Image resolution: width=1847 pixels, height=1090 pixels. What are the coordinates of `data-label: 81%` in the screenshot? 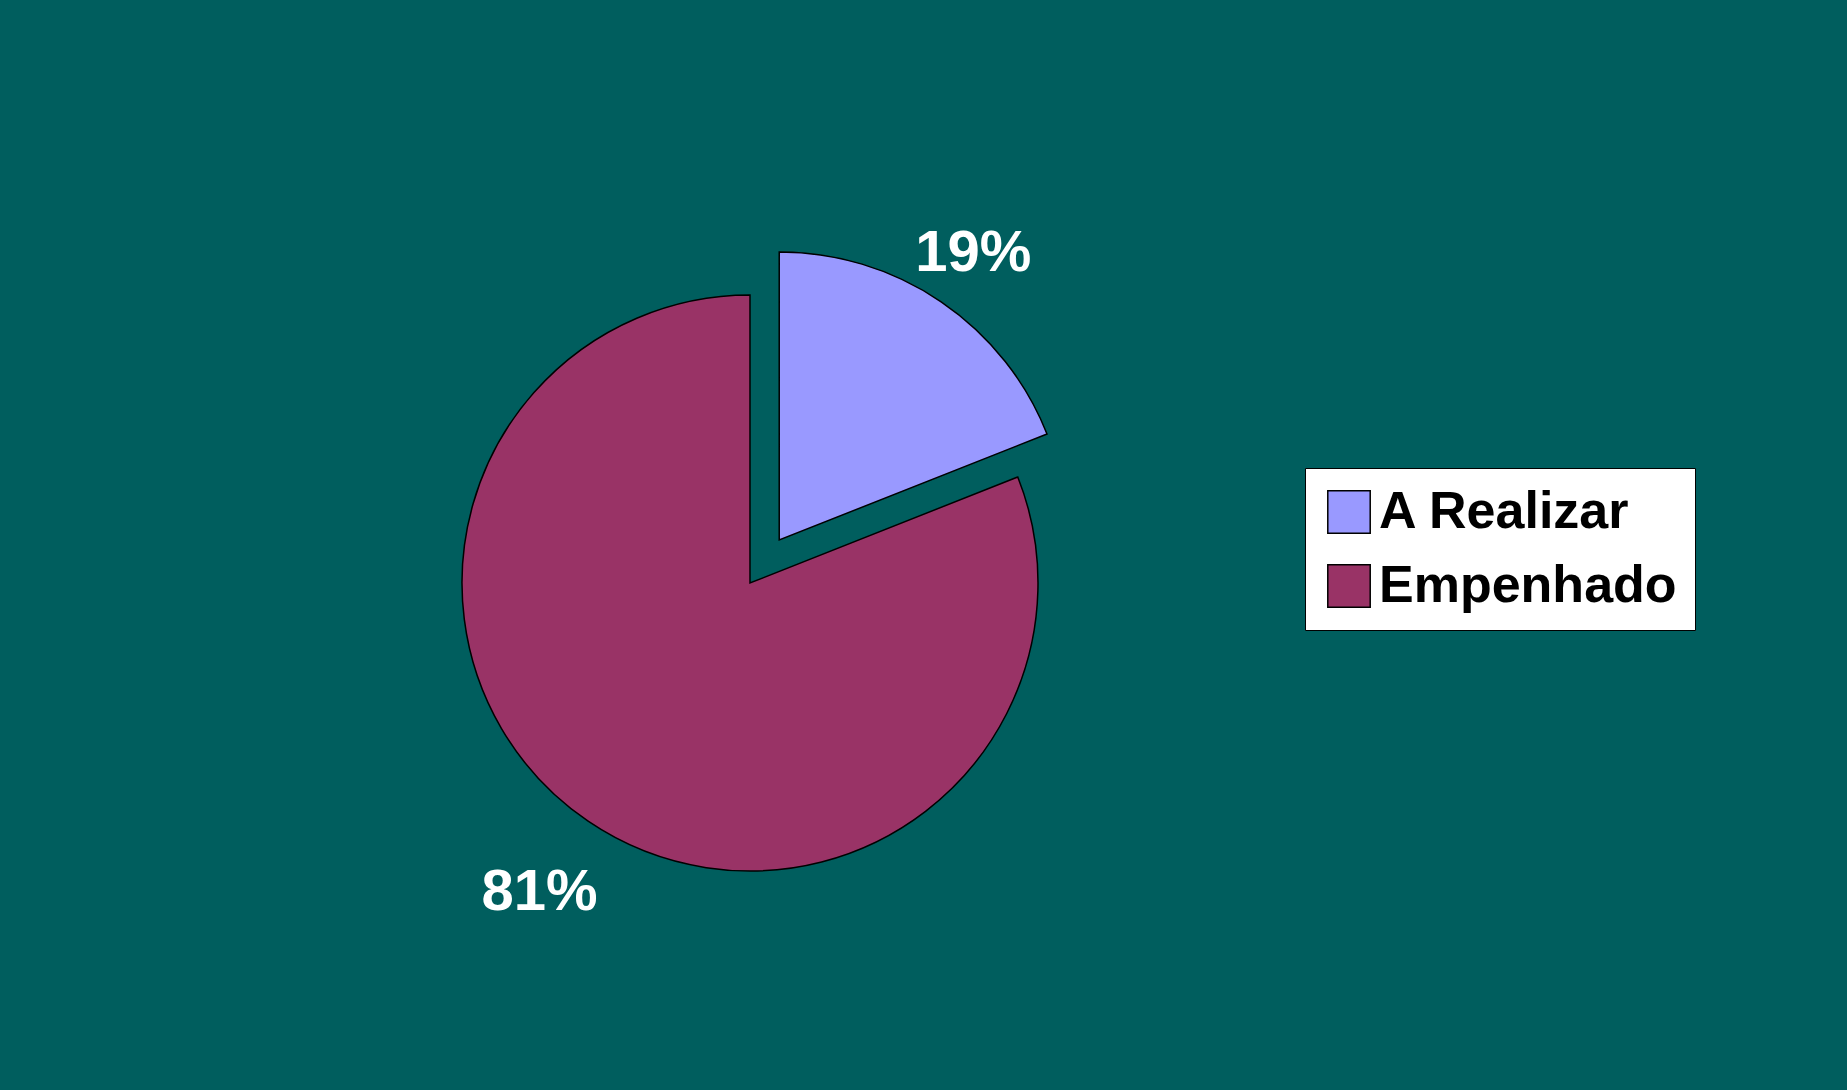 It's located at (539, 889).